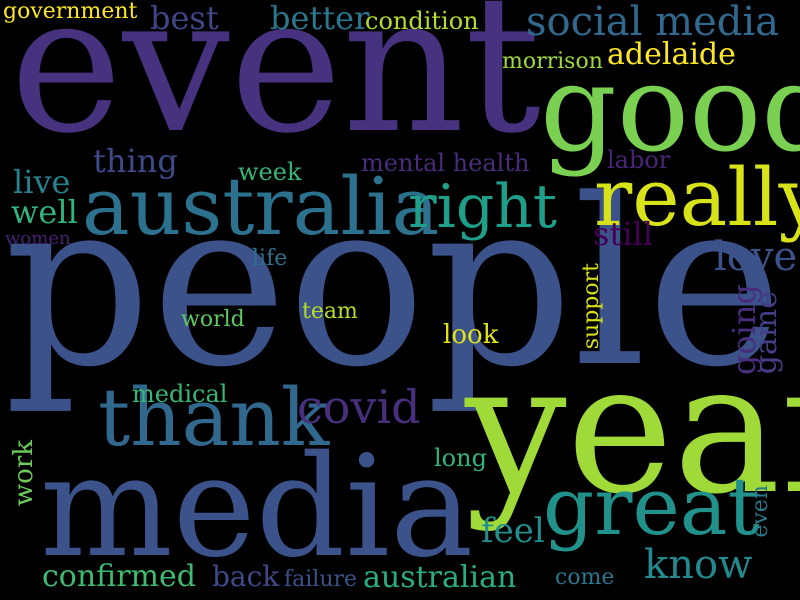 The width and height of the screenshot is (800, 600). I want to click on word-thing: thing, so click(135, 161).